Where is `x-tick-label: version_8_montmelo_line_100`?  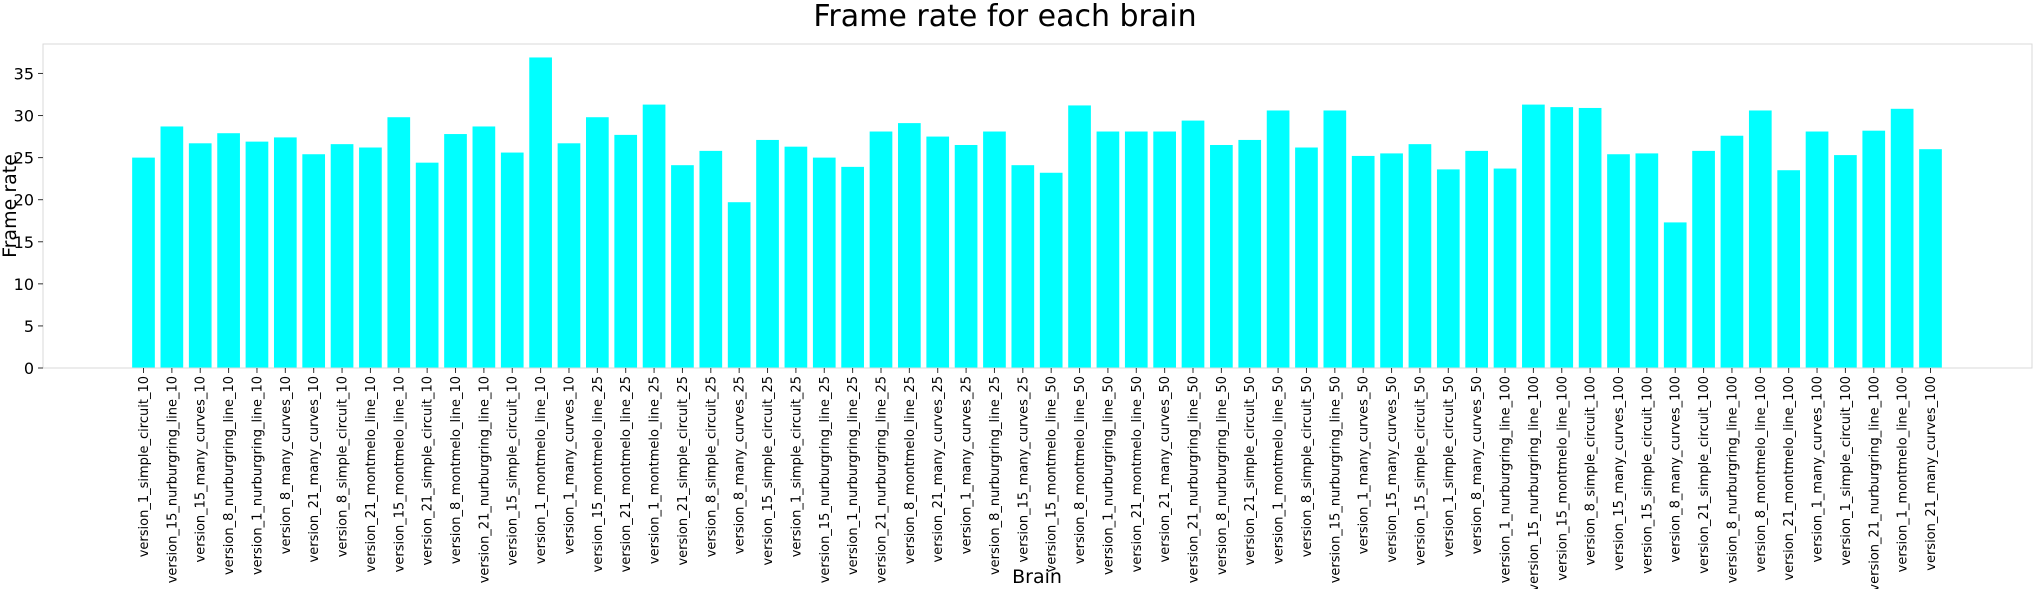
x-tick-label: version_8_montmelo_line_100 is located at coordinates (1761, 474).